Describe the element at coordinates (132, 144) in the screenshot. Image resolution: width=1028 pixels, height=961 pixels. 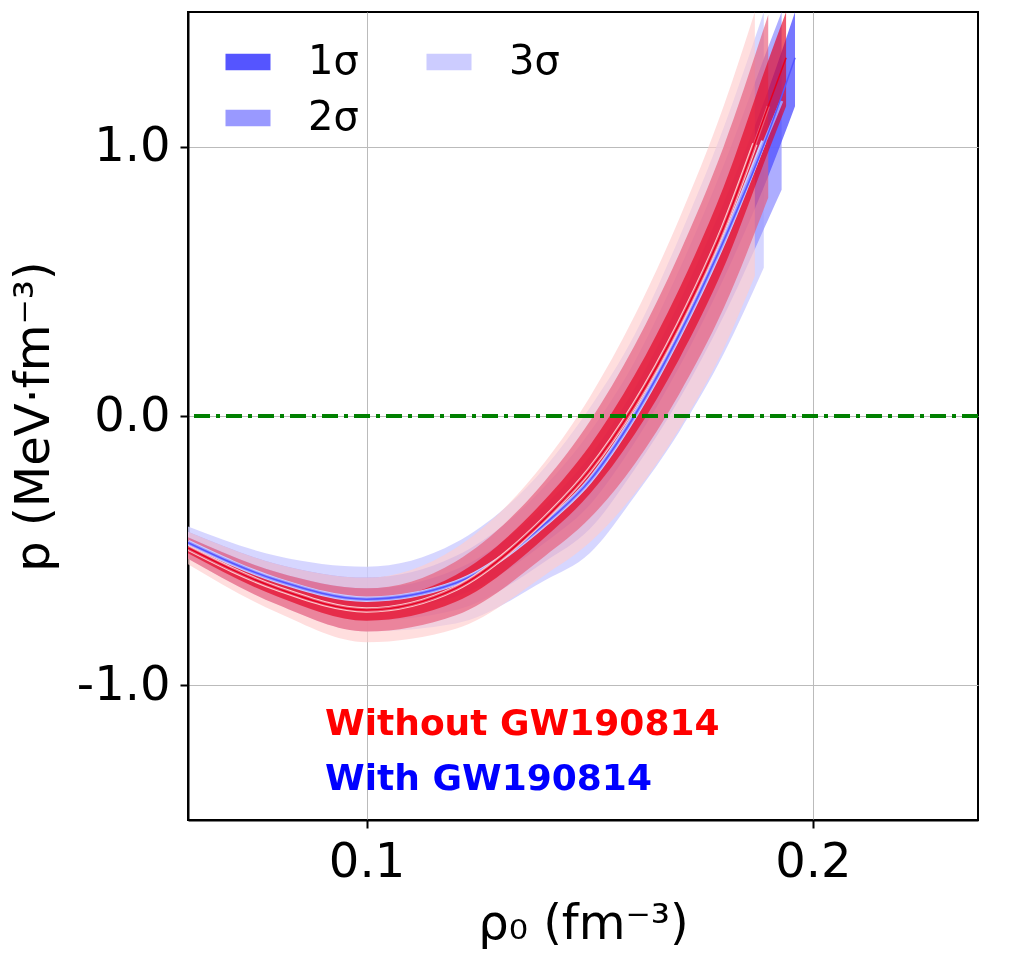
I see `y-tick-label: 1.0` at that location.